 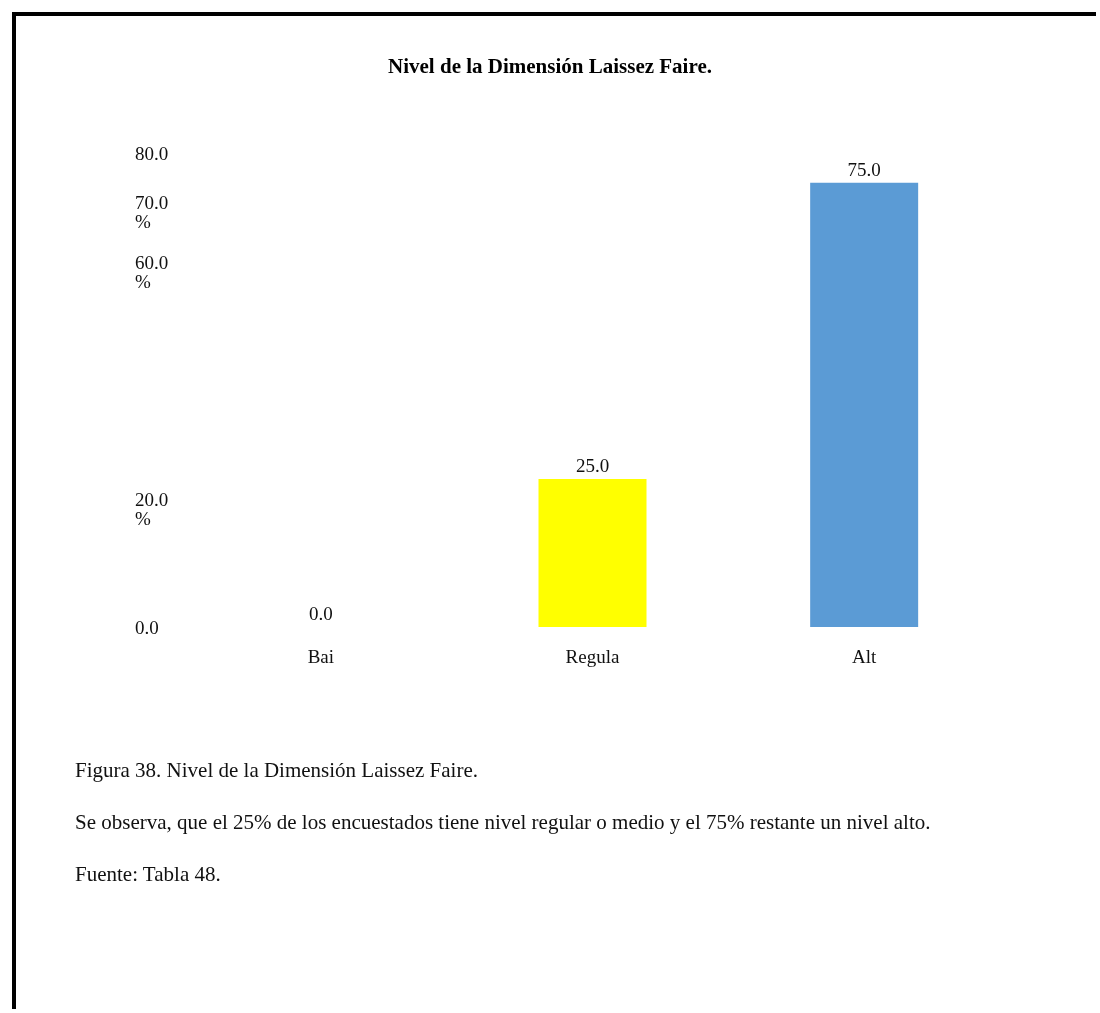 What do you see at coordinates (148, 874) in the screenshot?
I see `source-note: Fuente: Tabla 48.` at bounding box center [148, 874].